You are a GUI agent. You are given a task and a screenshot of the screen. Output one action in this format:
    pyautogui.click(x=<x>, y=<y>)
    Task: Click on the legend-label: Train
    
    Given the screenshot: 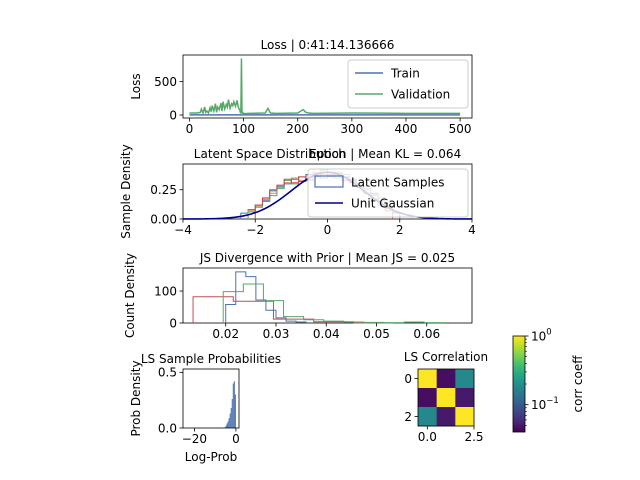 What is the action you would take?
    pyautogui.click(x=405, y=74)
    